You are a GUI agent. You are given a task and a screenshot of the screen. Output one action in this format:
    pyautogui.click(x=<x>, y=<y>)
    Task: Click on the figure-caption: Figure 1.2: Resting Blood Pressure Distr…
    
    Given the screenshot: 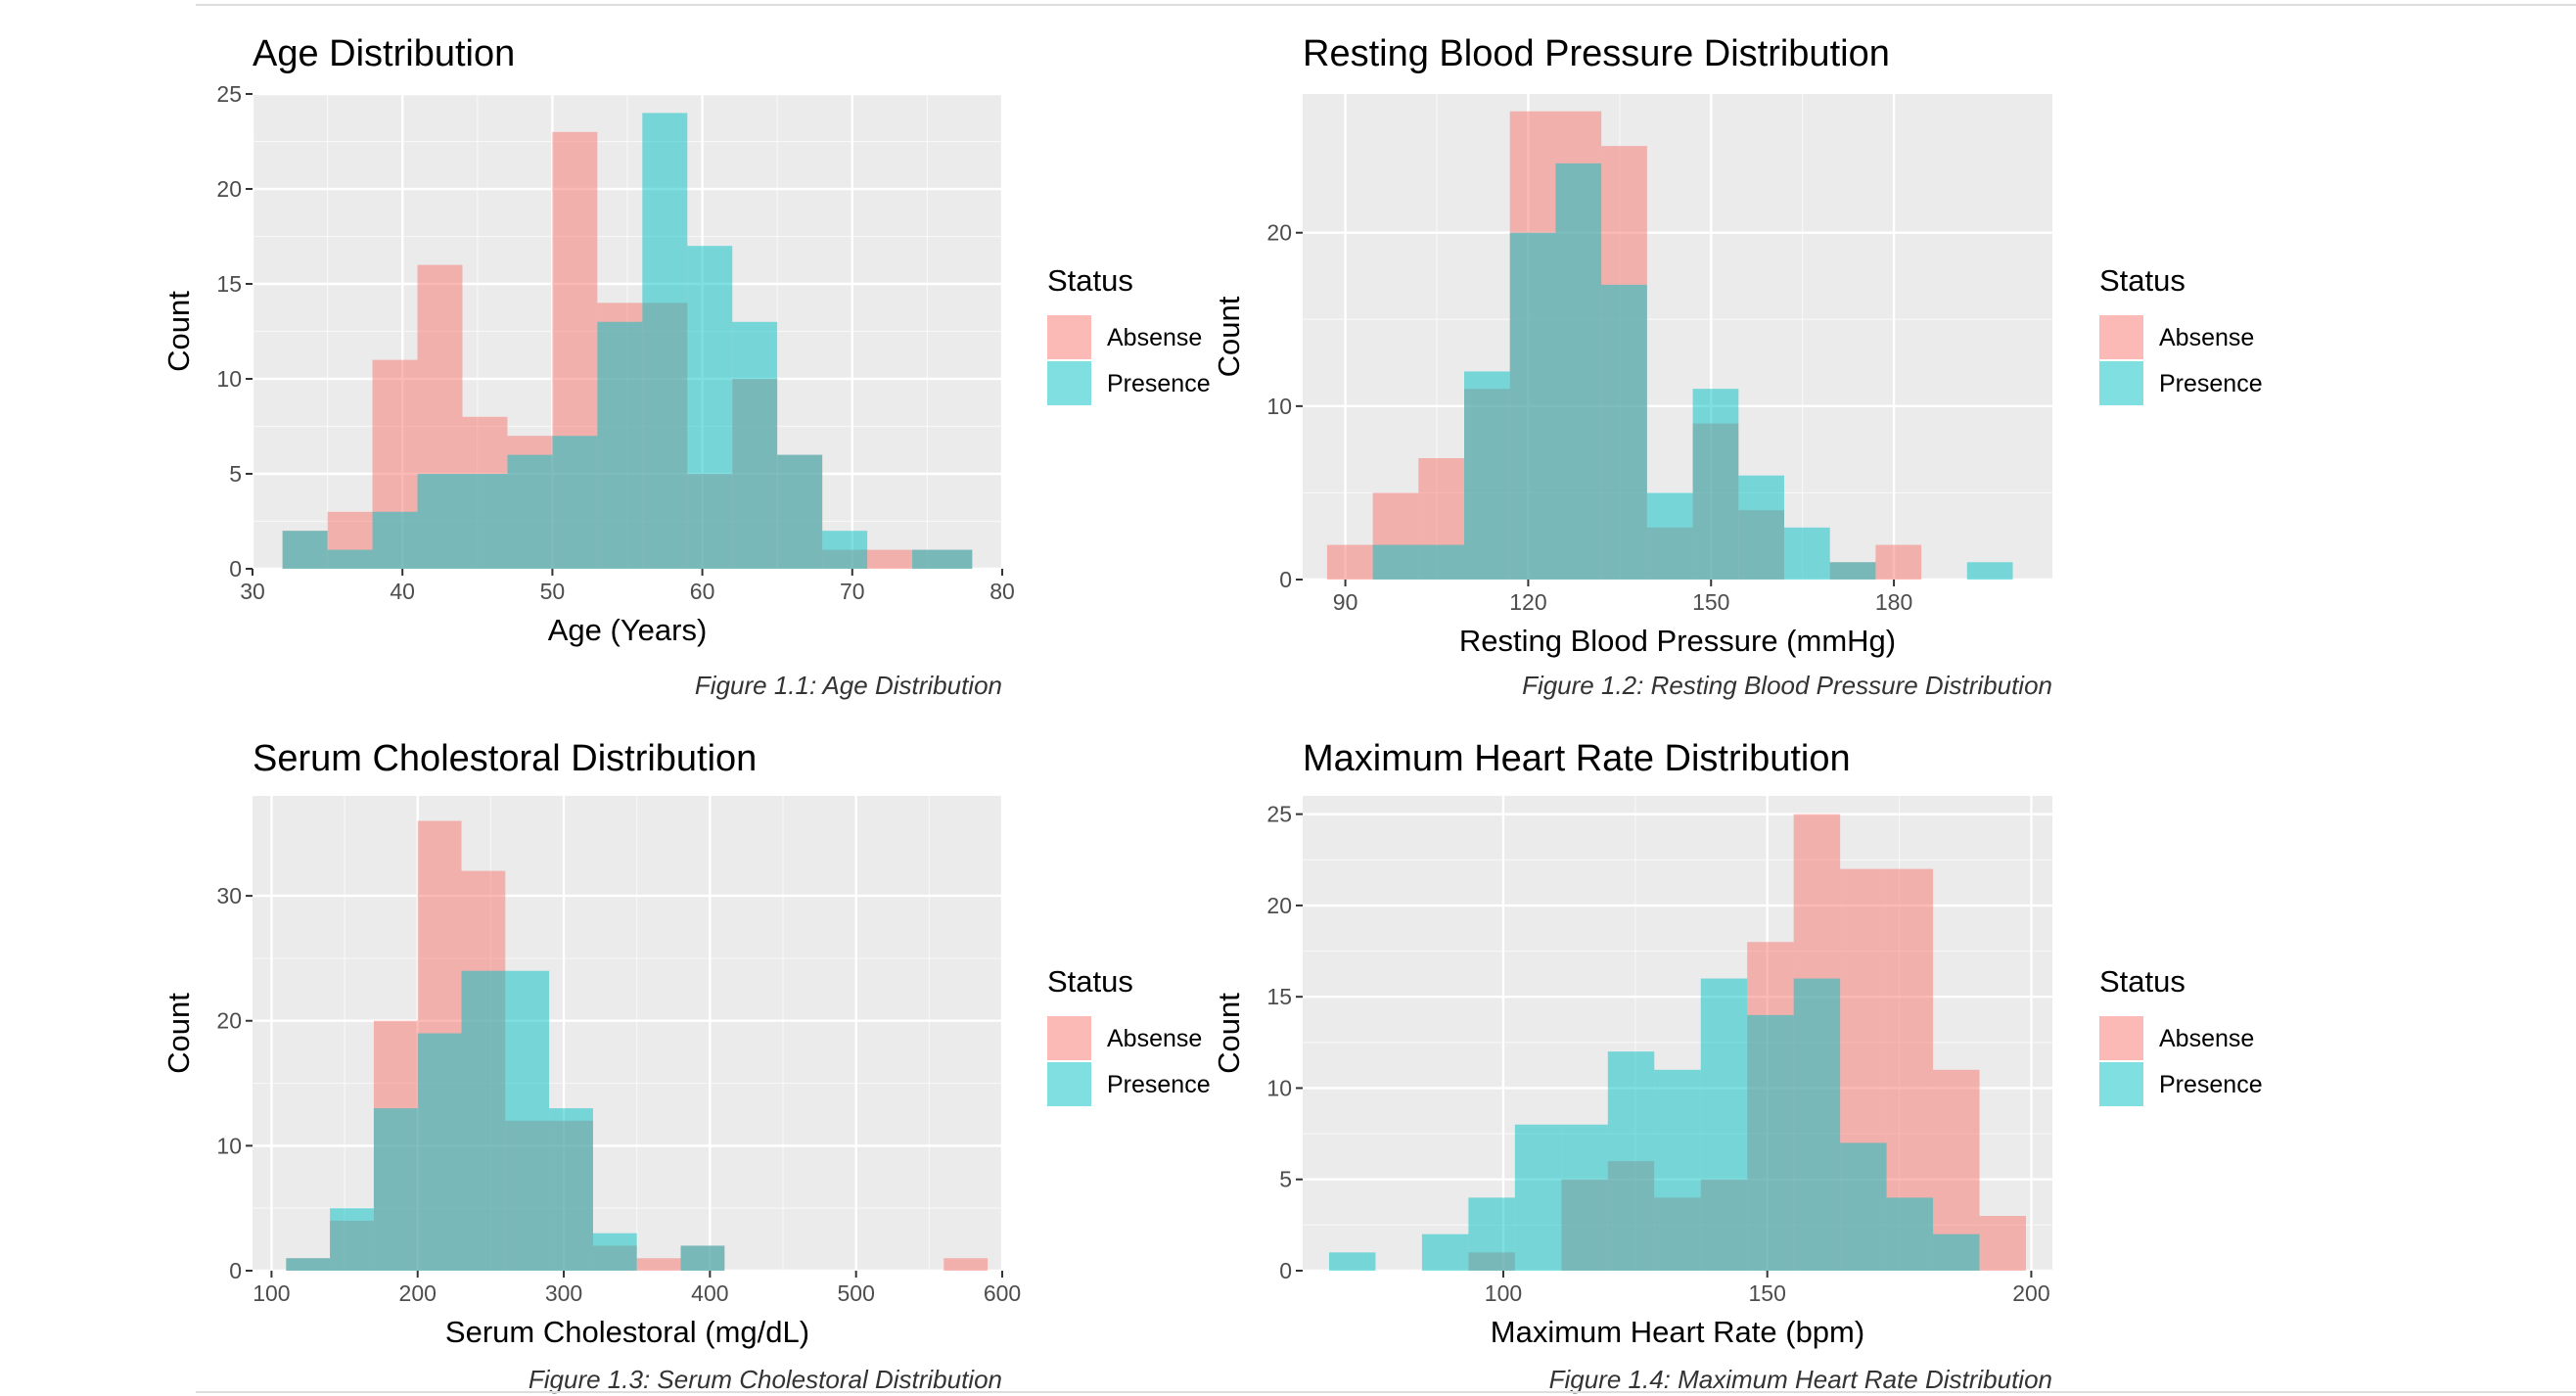 What is the action you would take?
    pyautogui.click(x=1787, y=686)
    